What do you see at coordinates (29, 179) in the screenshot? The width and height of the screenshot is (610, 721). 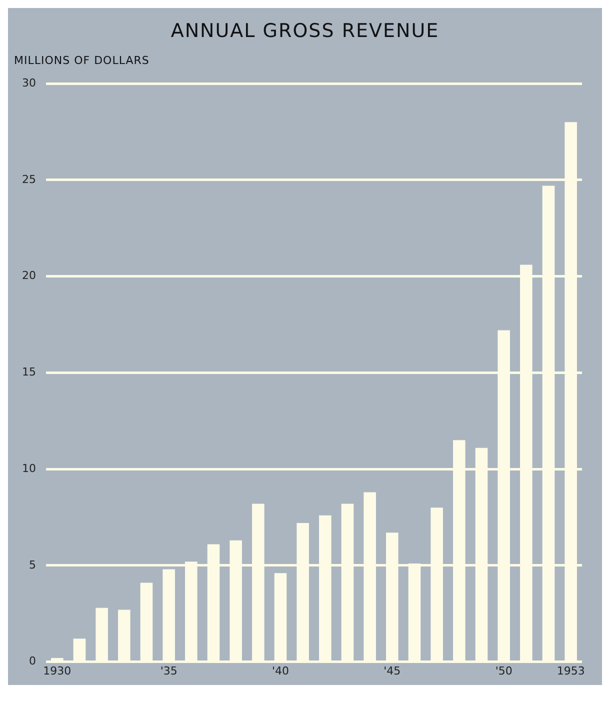 I see `y-tick-label: 25` at bounding box center [29, 179].